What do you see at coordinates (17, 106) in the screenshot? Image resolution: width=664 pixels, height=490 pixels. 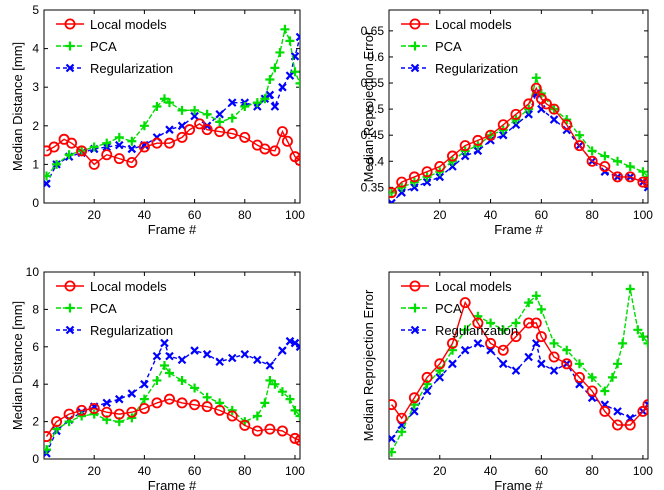 I see `y-axis-label: Median Distance [mm]` at bounding box center [17, 106].